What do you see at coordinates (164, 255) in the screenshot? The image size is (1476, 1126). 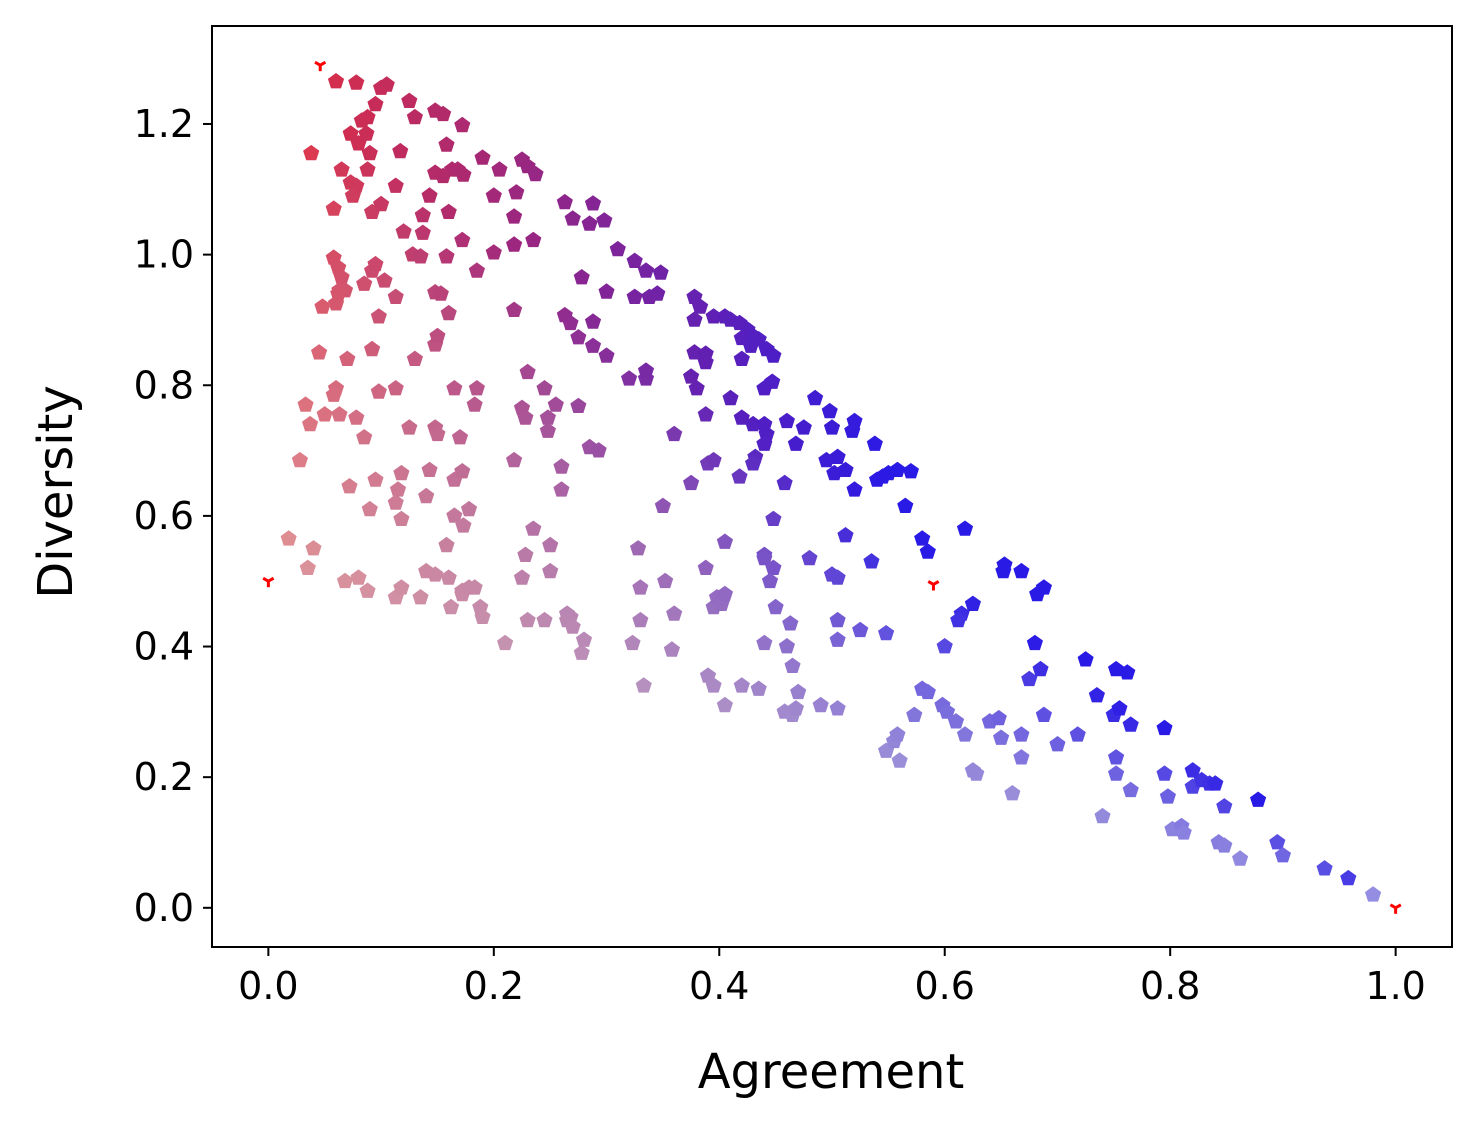 I see `y-tick-label: 1.0` at bounding box center [164, 255].